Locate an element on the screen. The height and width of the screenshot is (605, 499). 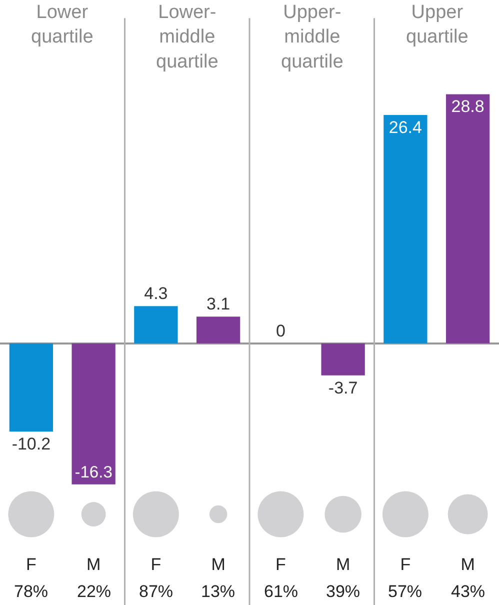
data-label: 57% is located at coordinates (405, 591).